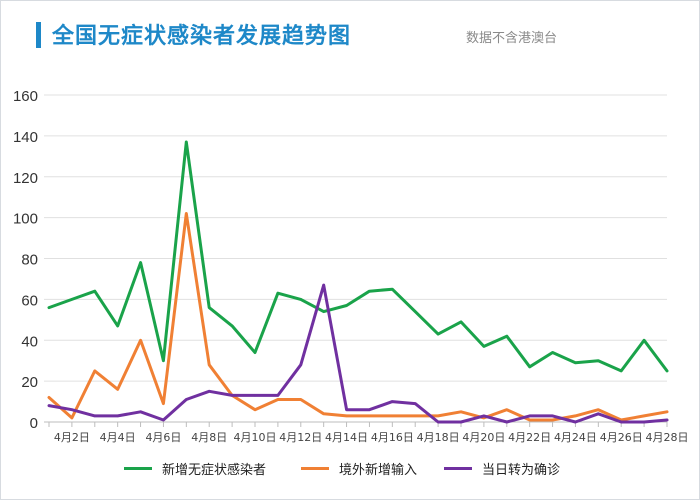  I want to click on y-tick-label: 80, so click(29, 260).